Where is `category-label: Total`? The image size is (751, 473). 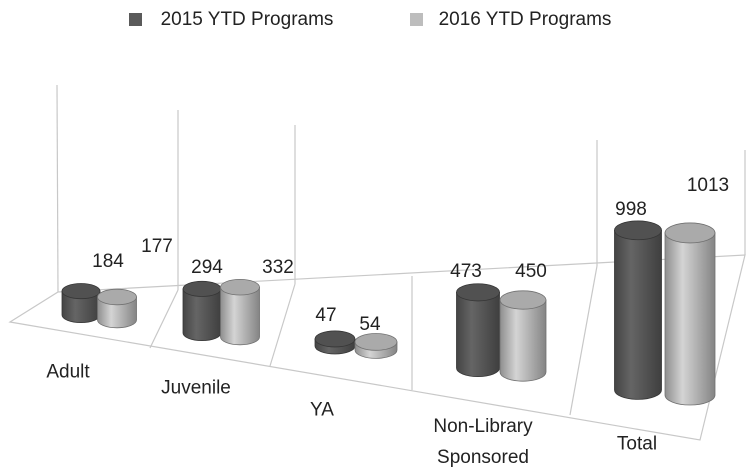
category-label: Total is located at coordinates (637, 444).